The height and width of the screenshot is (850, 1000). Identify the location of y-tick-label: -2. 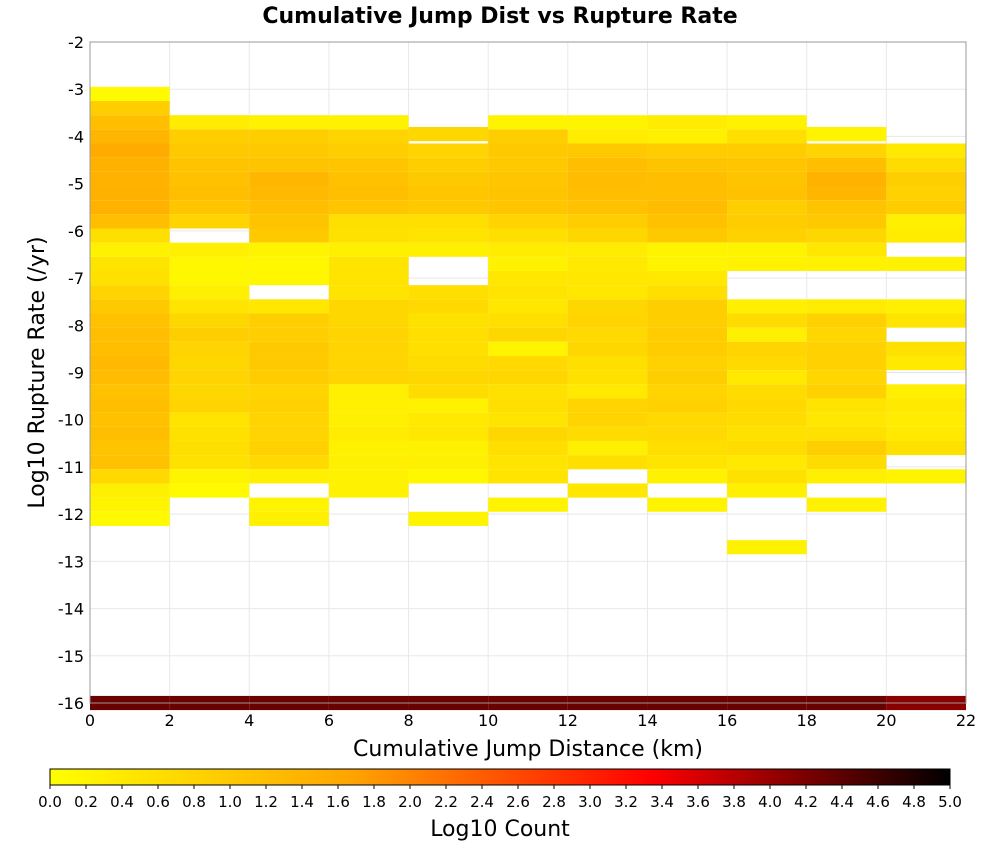
(76, 42).